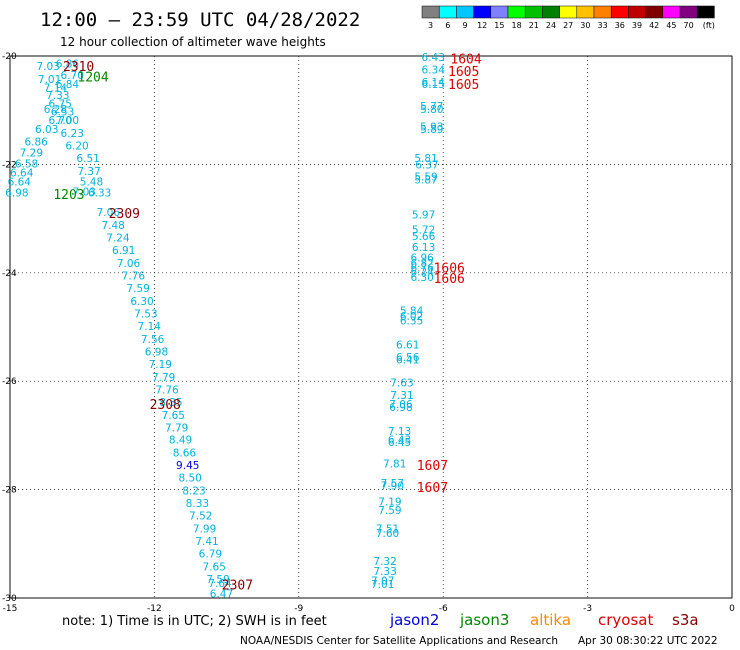 The height and width of the screenshot is (650, 740). Describe the element at coordinates (394, 465) in the screenshot. I see `wave-height-value: 7.81` at that location.